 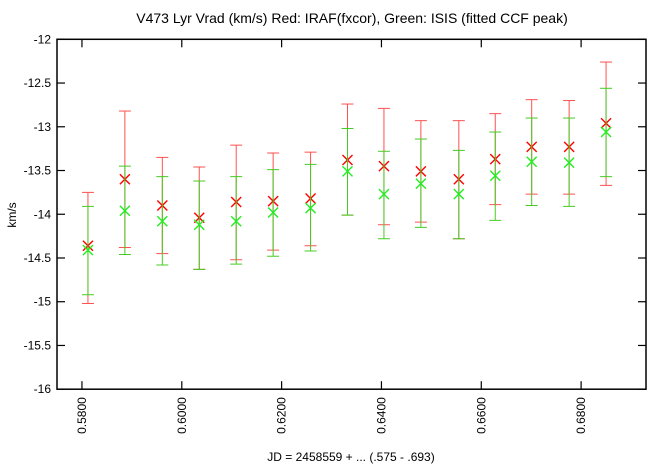 I want to click on x-tick-label: 0.6400, so click(x=381, y=415).